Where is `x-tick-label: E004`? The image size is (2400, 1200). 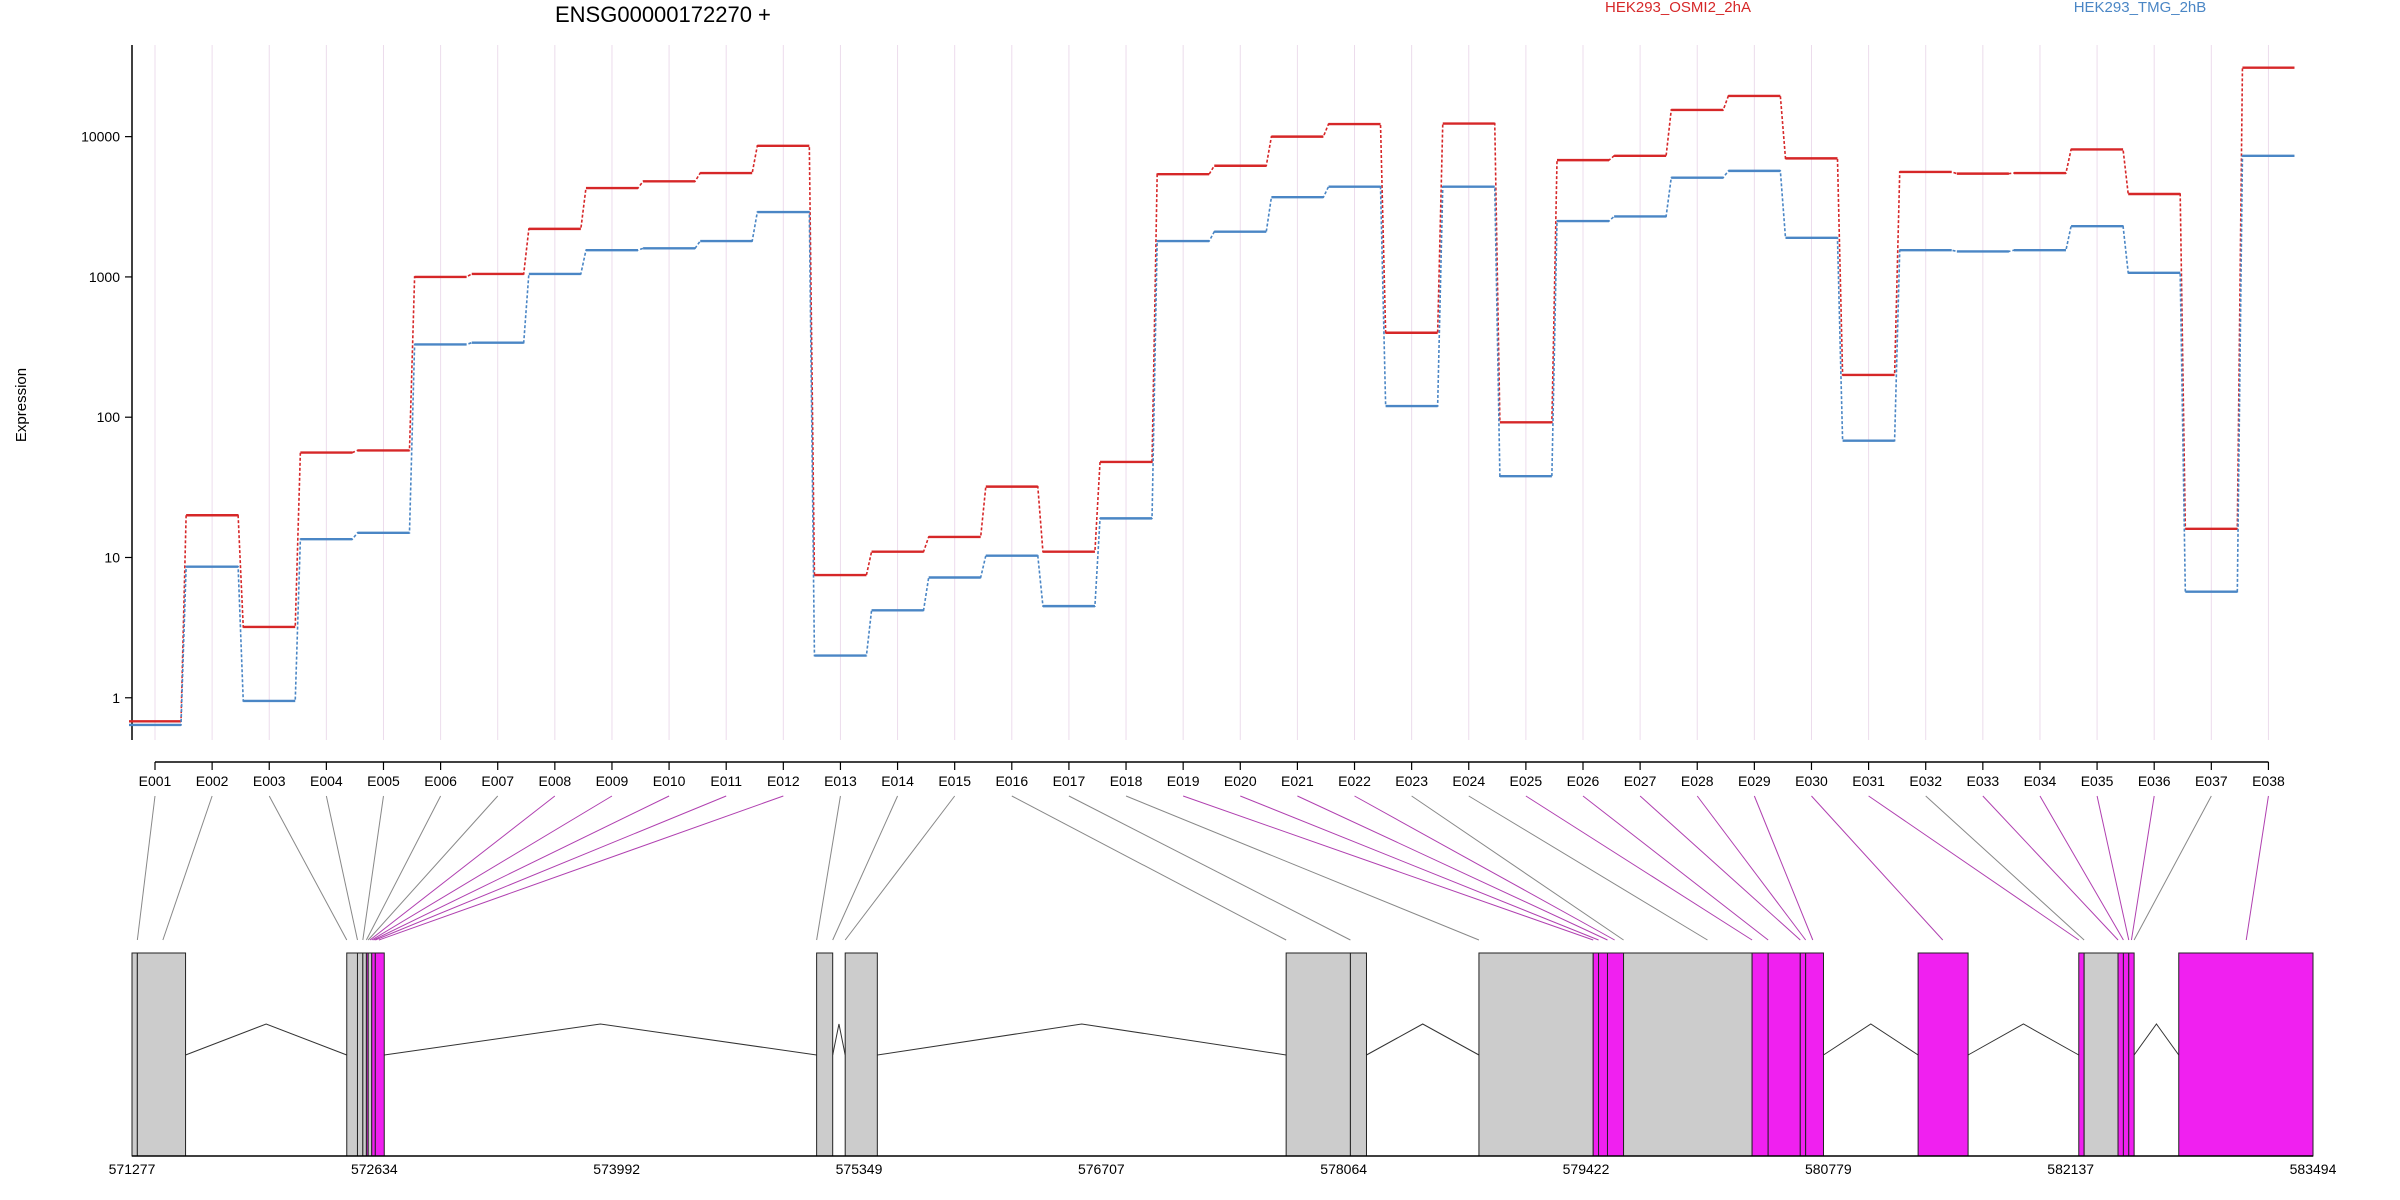 x-tick-label: E004 is located at coordinates (326, 781).